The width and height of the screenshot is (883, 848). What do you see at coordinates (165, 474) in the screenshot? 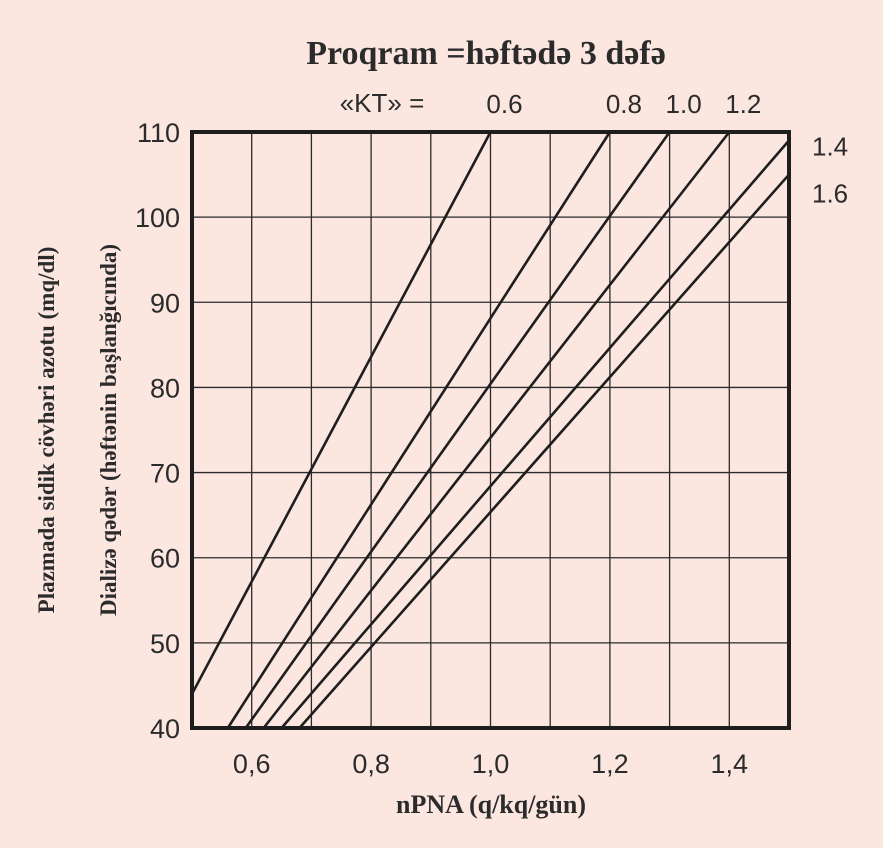
I see `y-tick-label: 70` at bounding box center [165, 474].